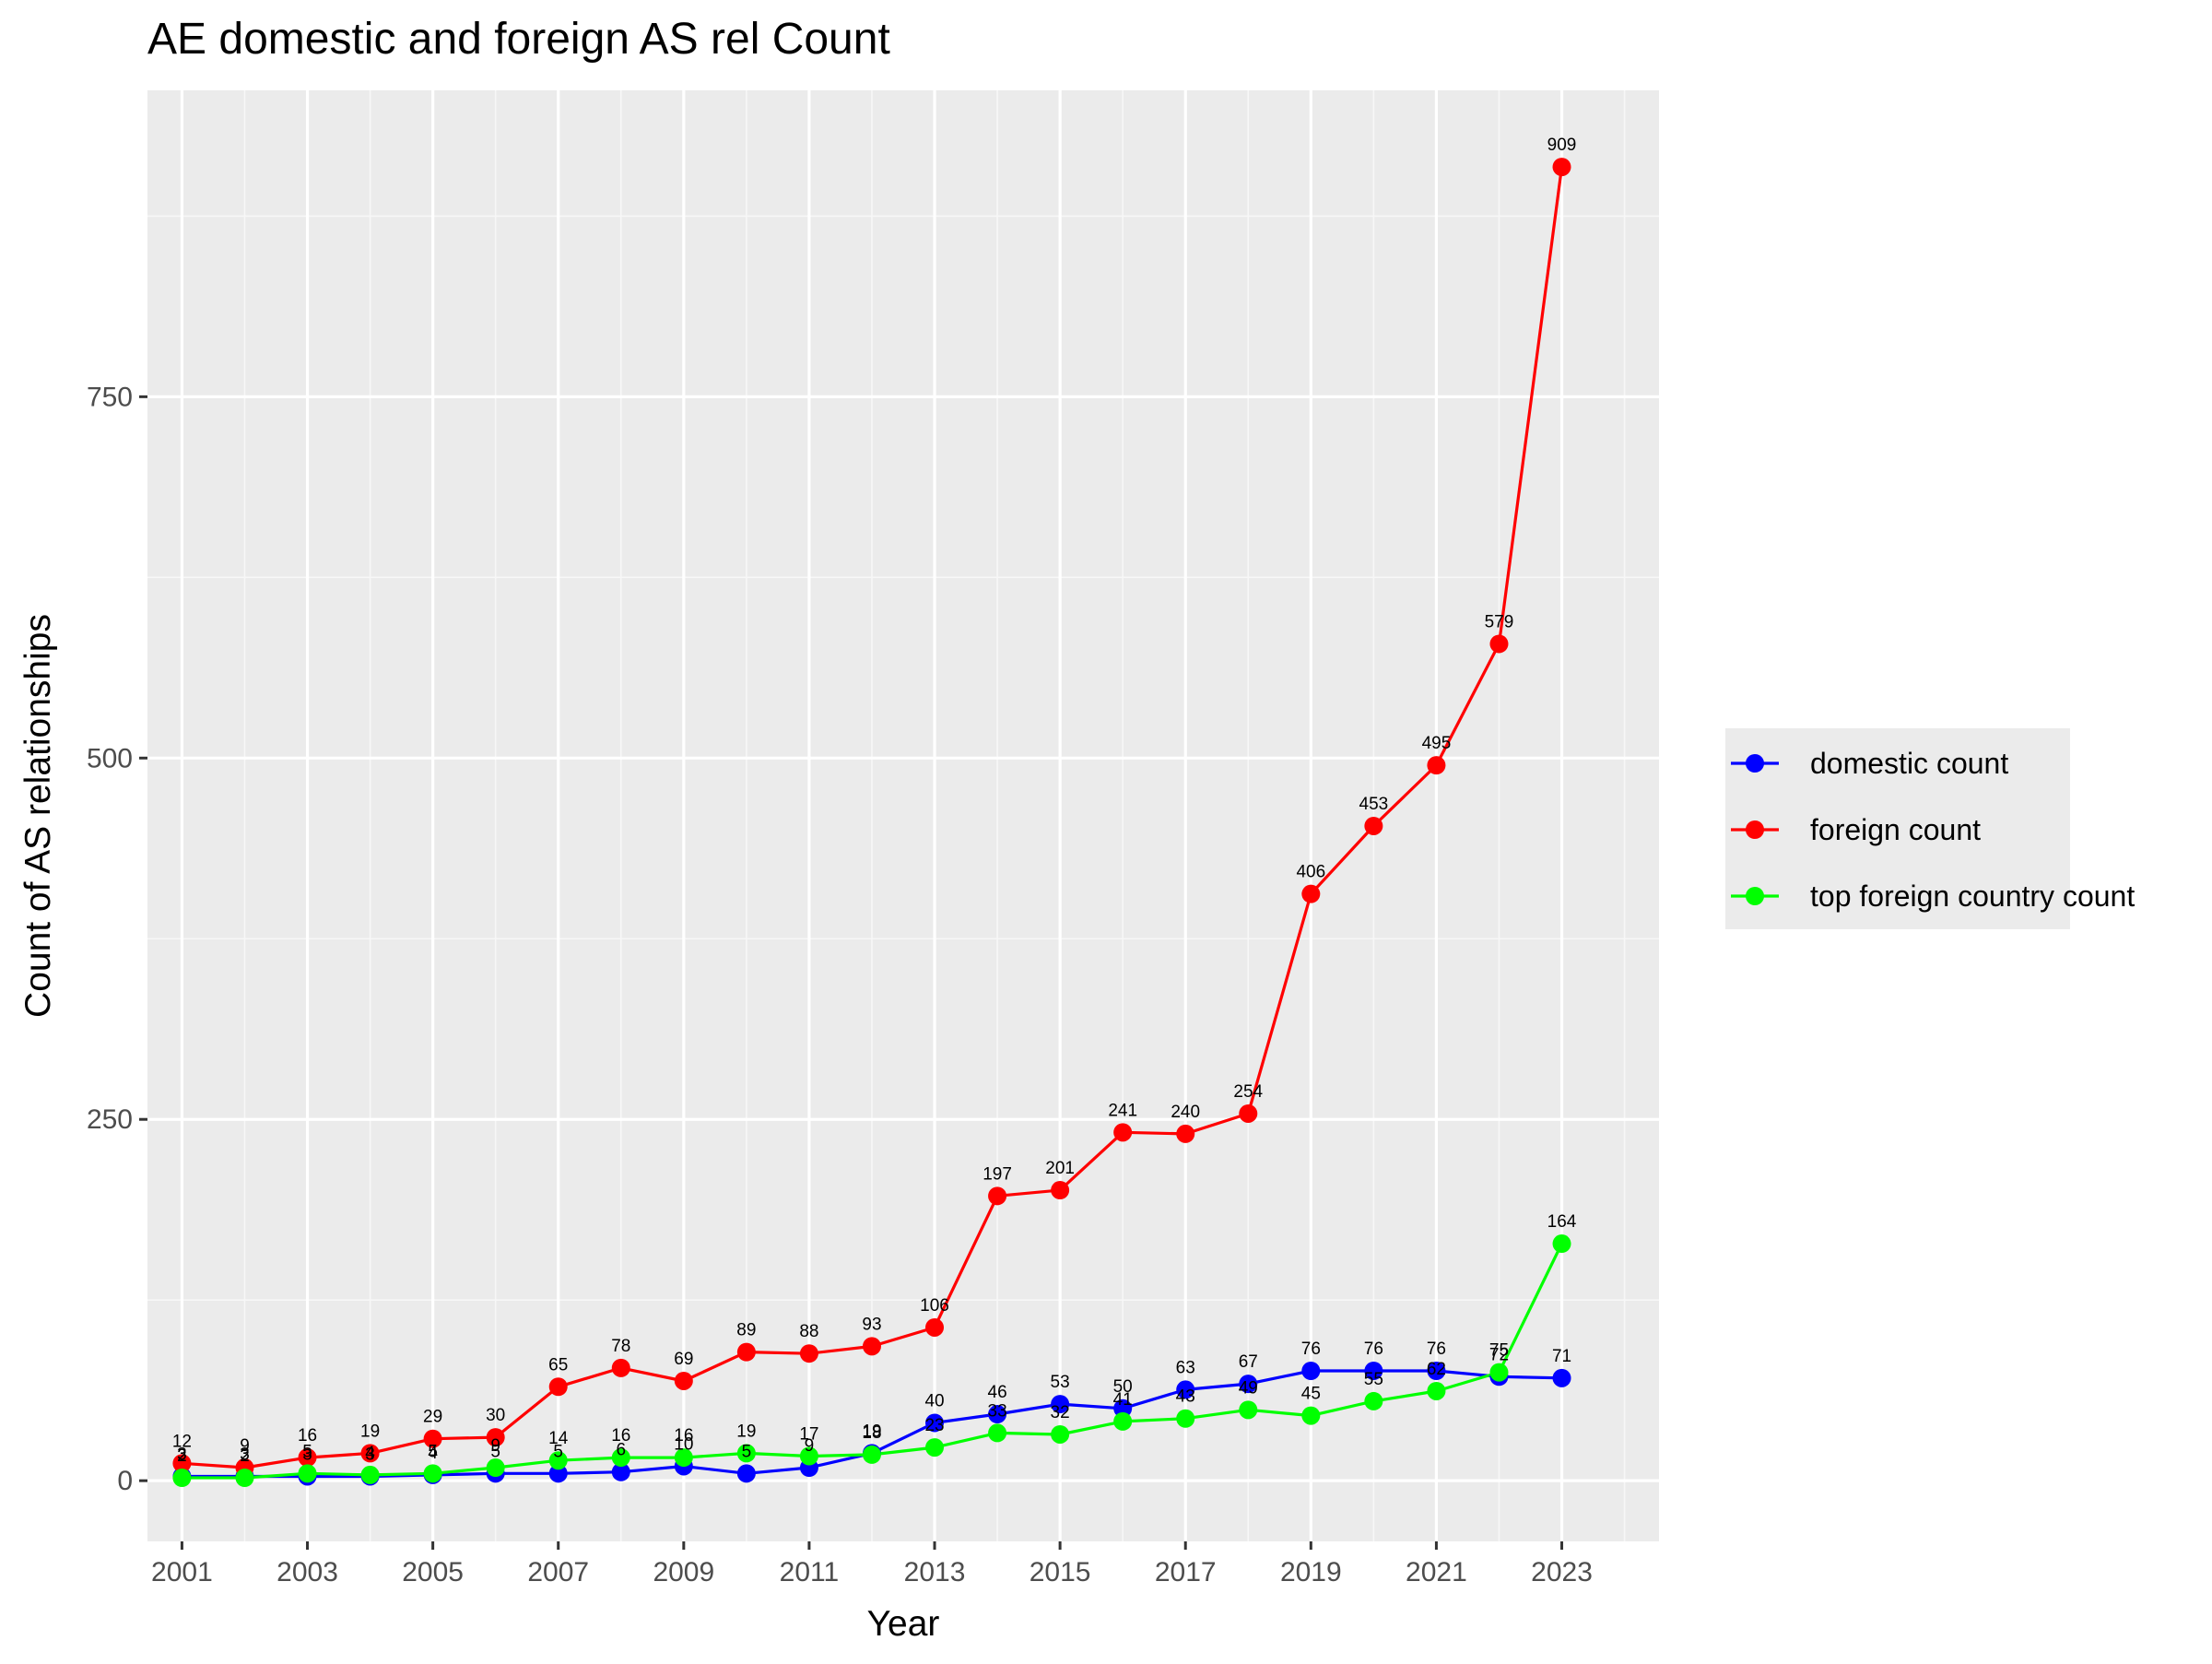  I want to click on x-axis-title: Year, so click(903, 1624).